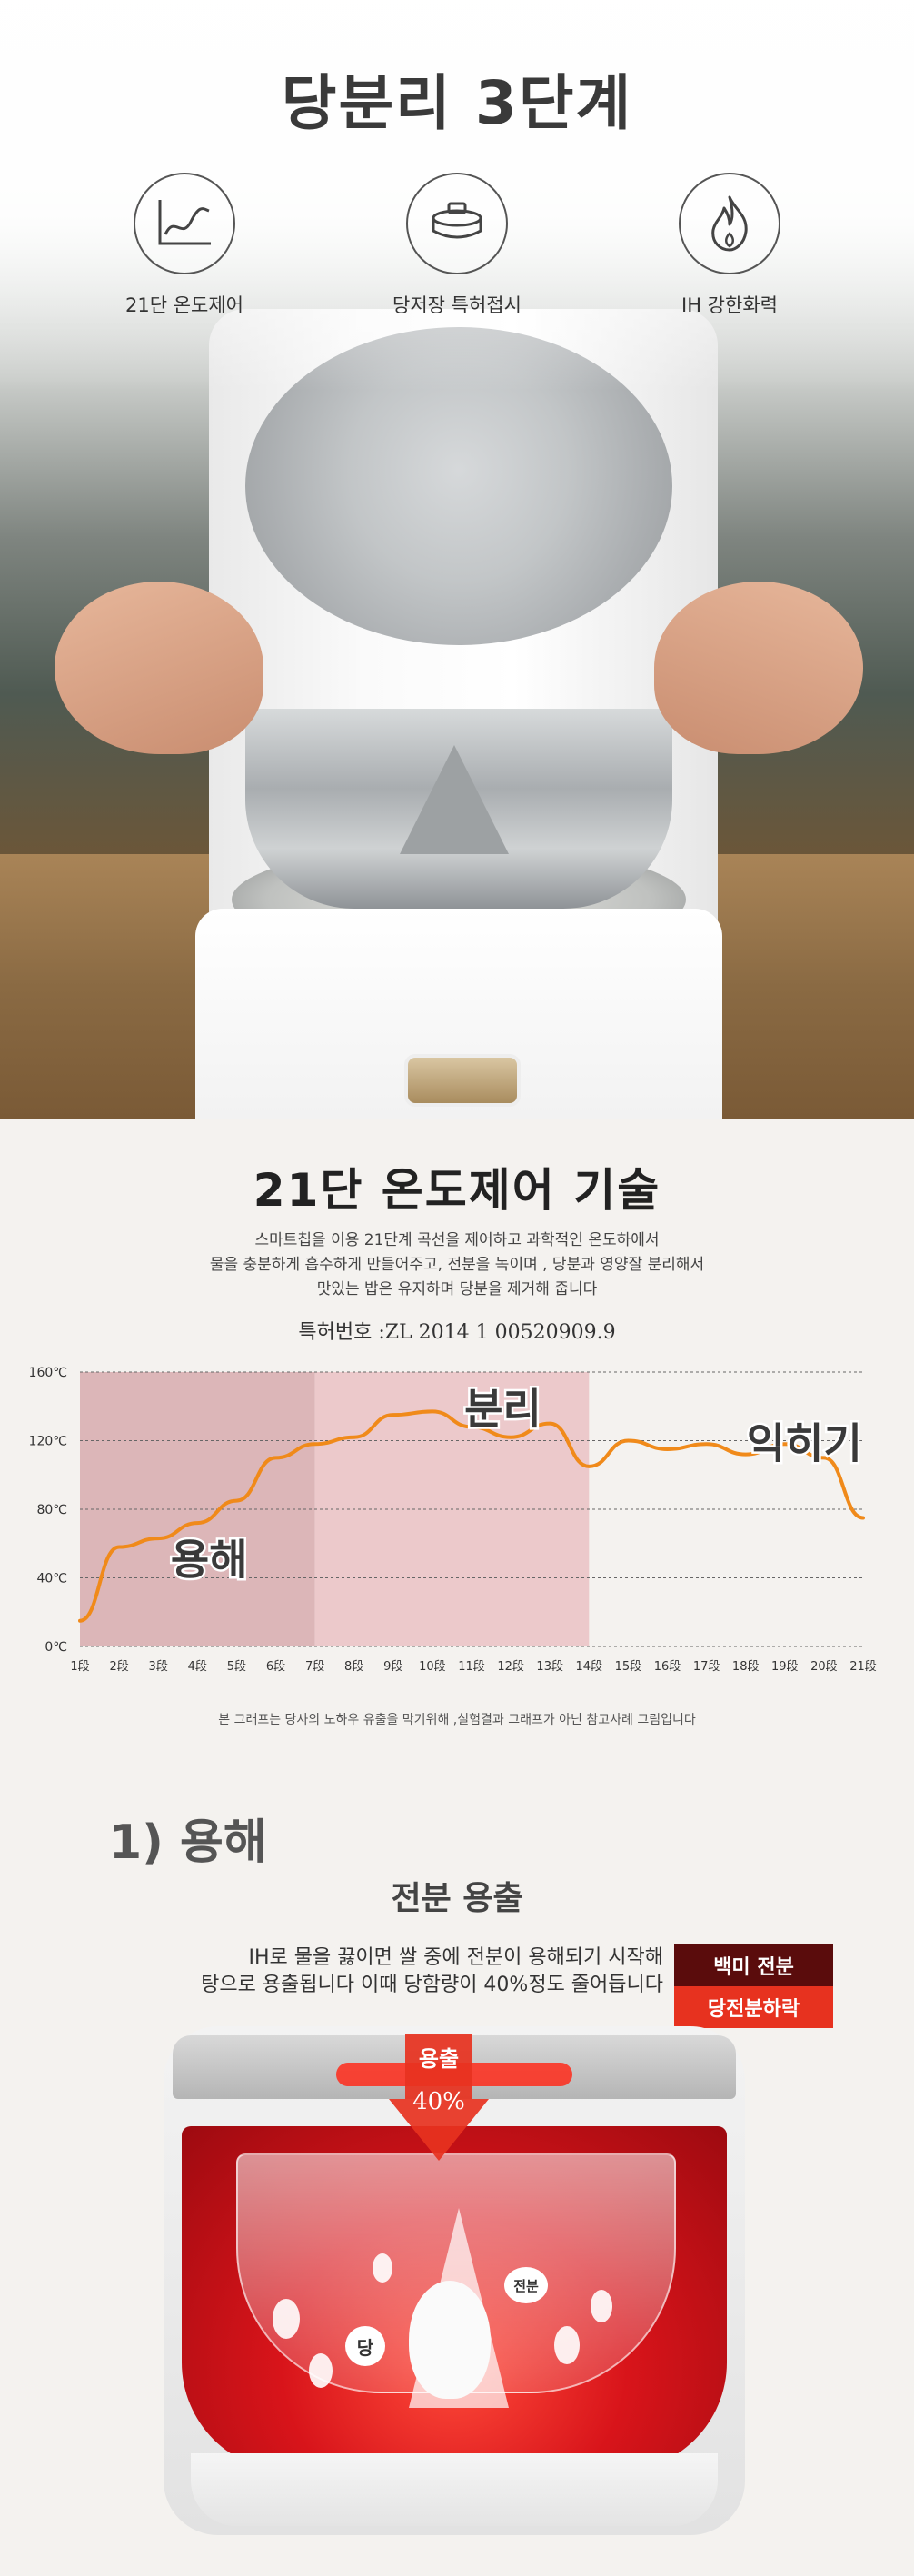 The image size is (914, 2576). Describe the element at coordinates (457, 1899) in the screenshot. I see `step-subtitle: 전분 용출` at that location.